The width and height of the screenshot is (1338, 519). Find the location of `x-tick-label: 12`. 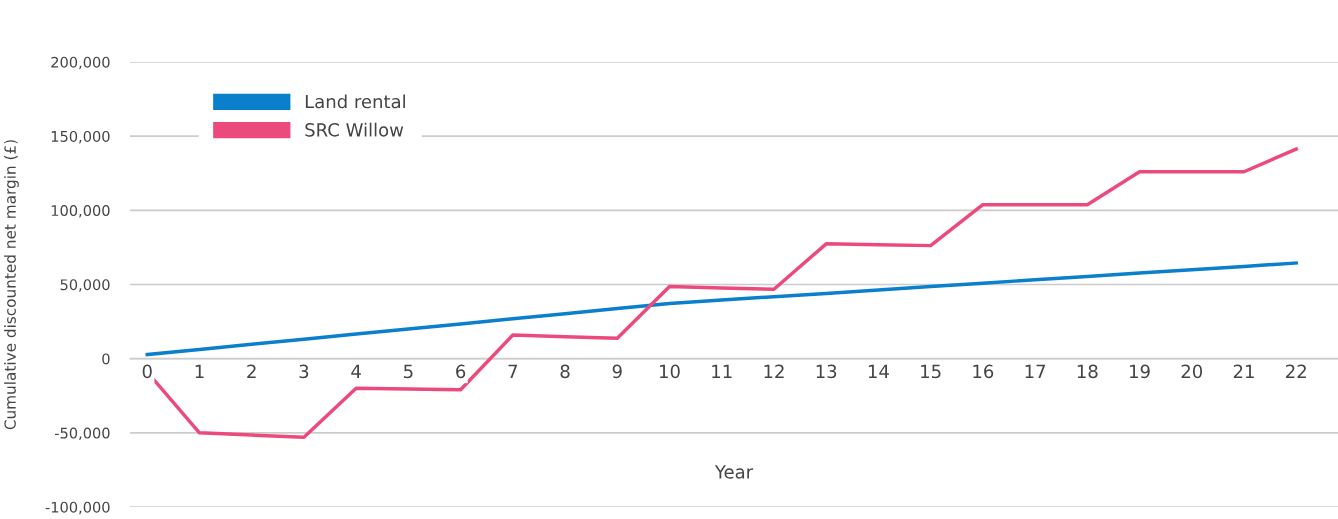

x-tick-label: 12 is located at coordinates (774, 371).